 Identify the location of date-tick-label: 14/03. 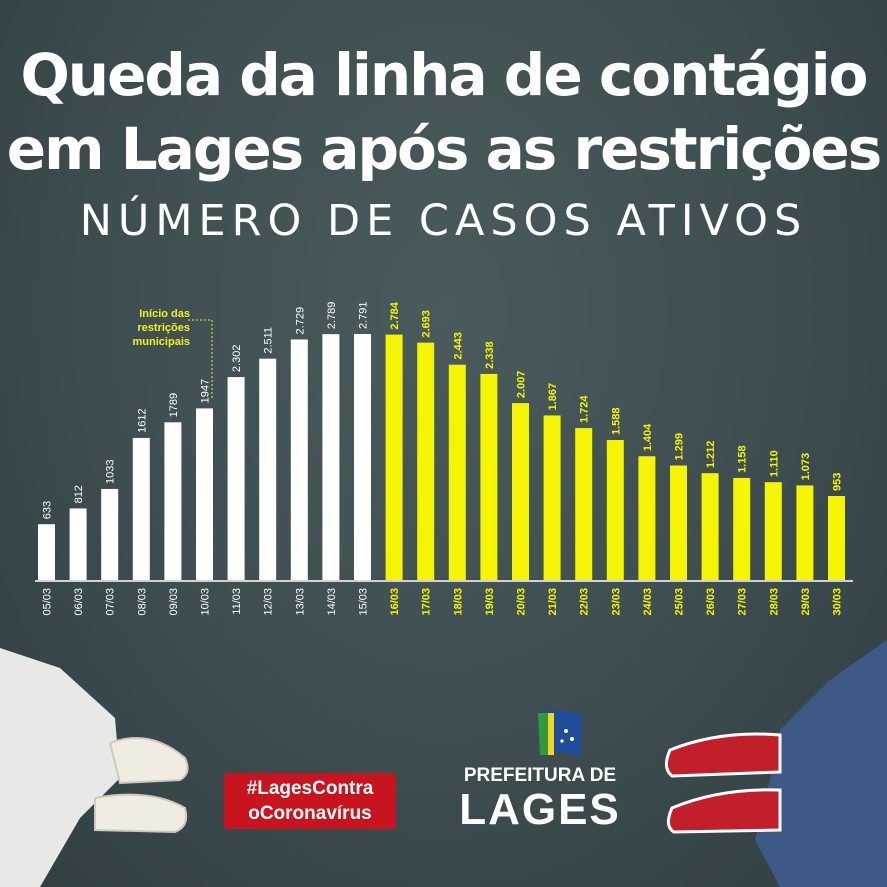
(332, 602).